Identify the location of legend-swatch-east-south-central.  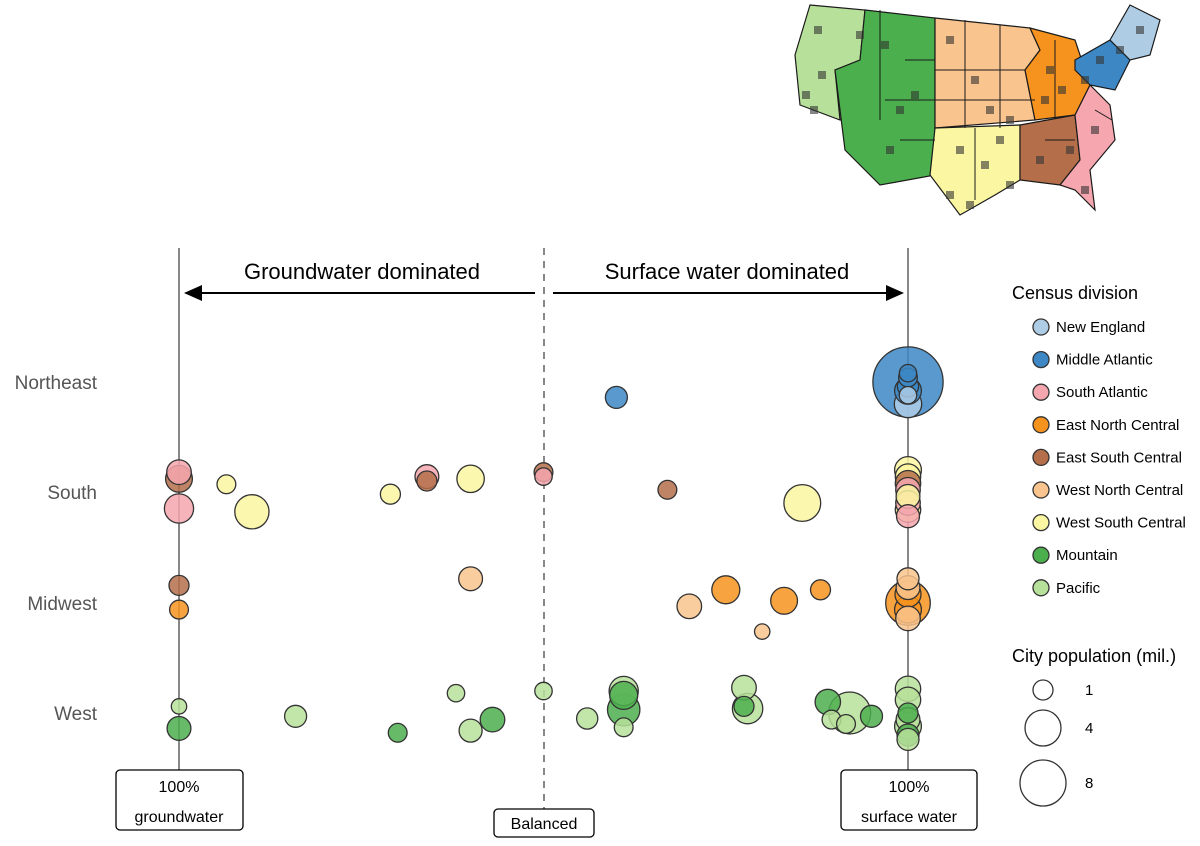
(1041, 457).